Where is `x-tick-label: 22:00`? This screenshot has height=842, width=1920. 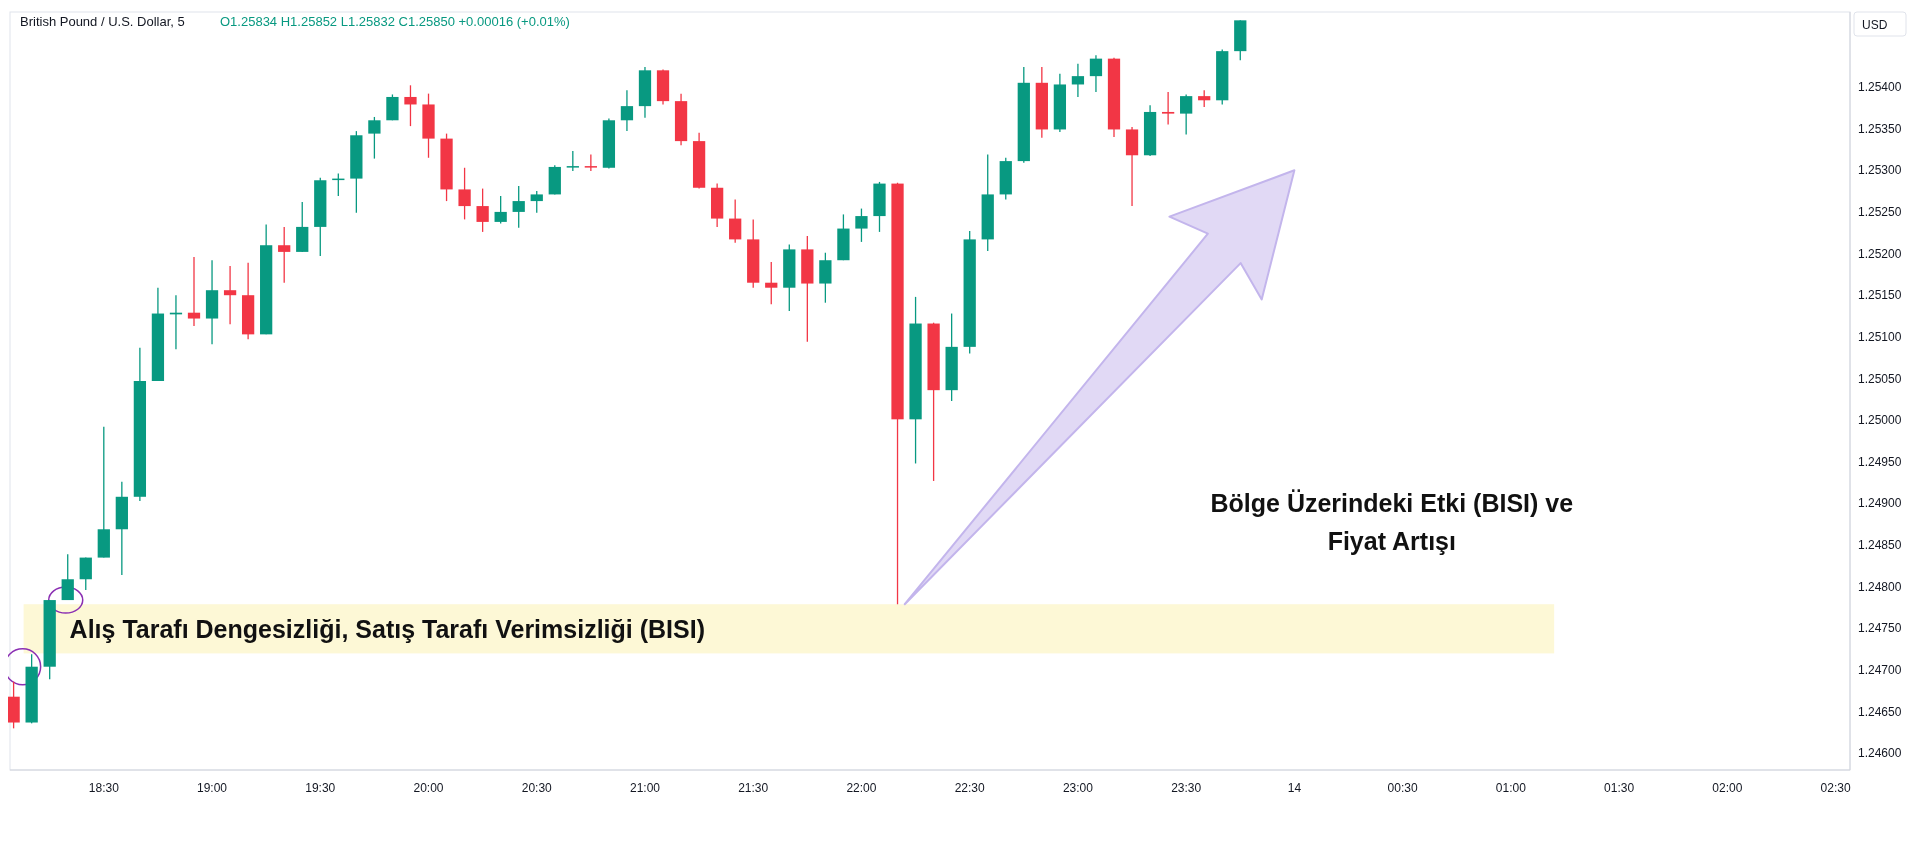
x-tick-label: 22:00 is located at coordinates (861, 788).